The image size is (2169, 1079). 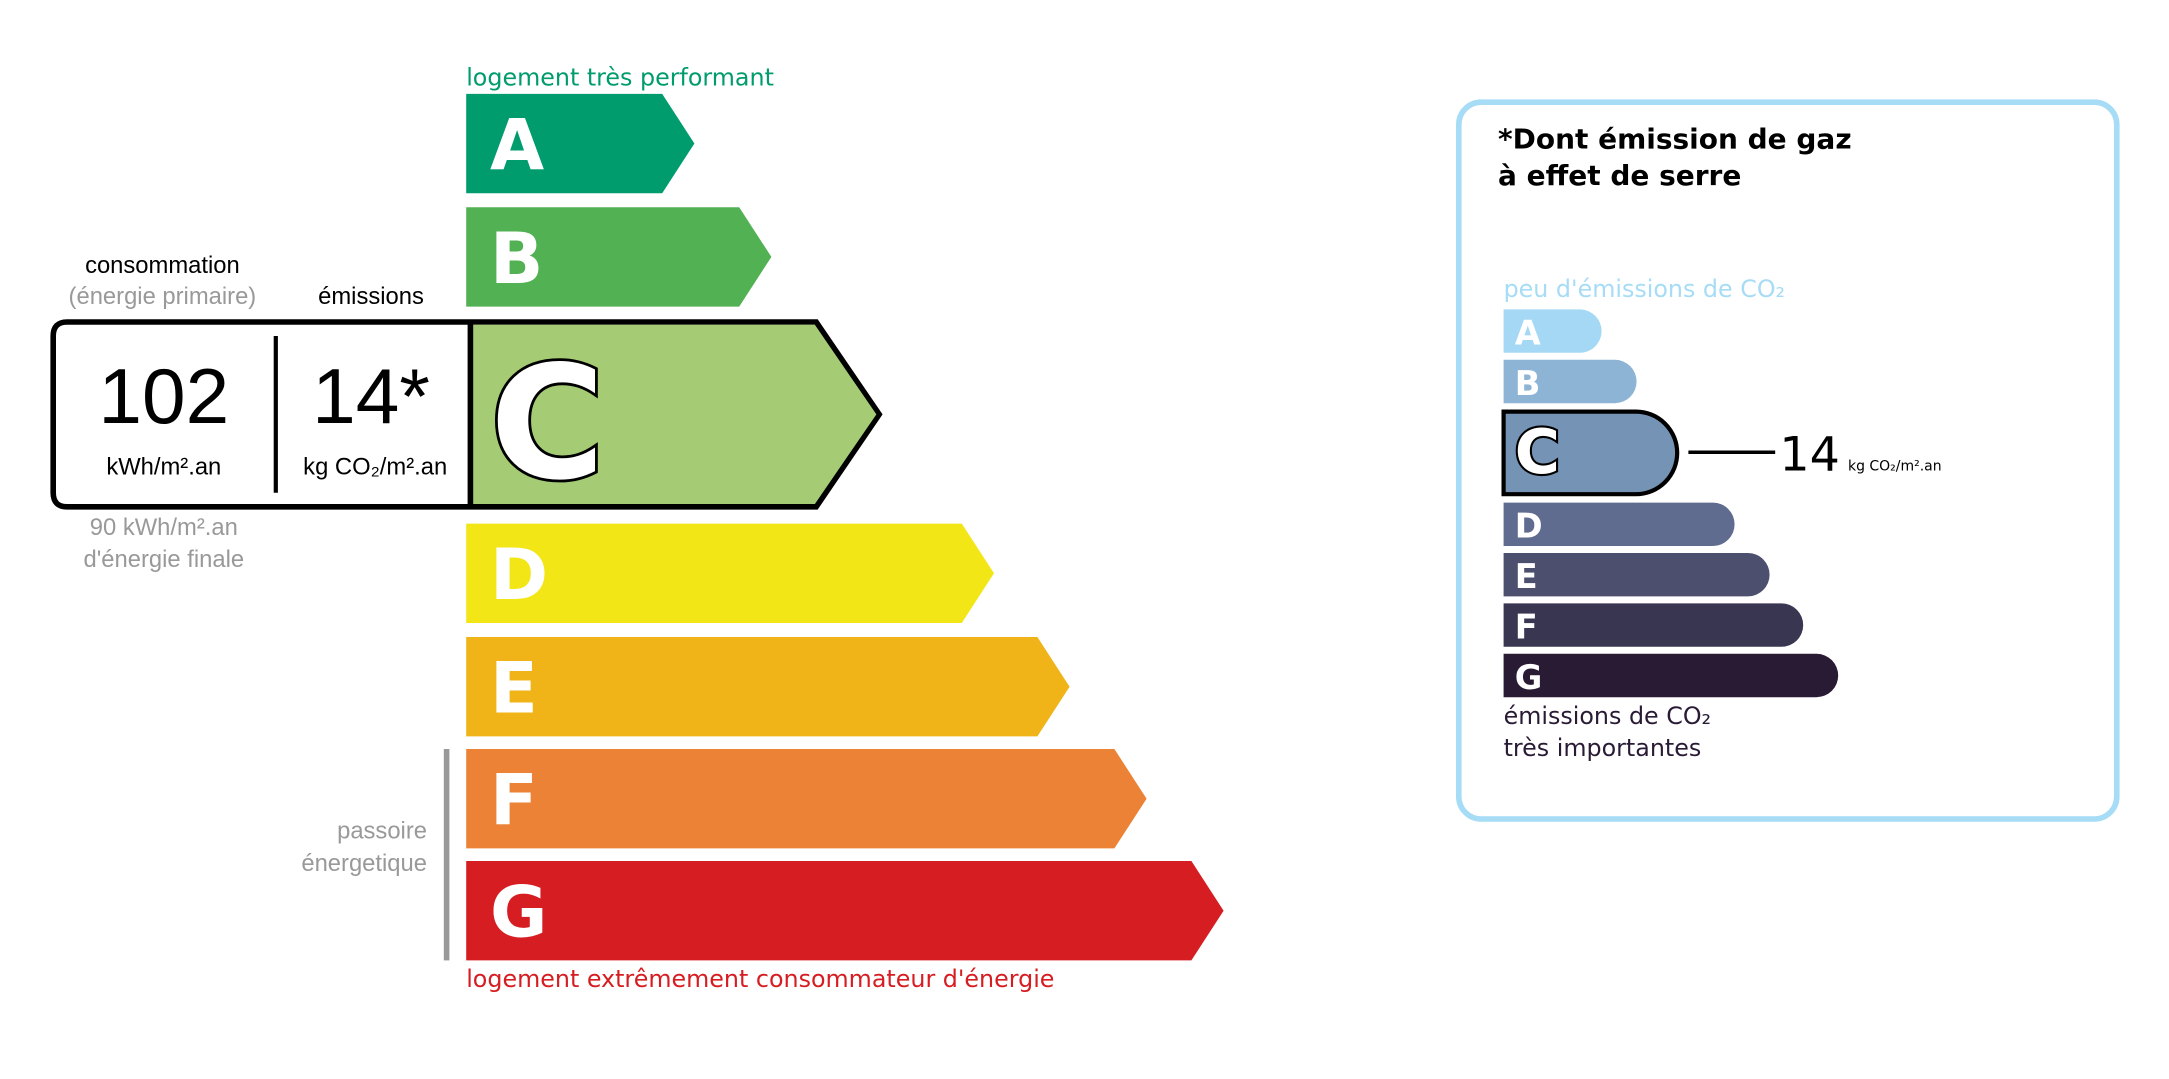 I want to click on consumption-value: 102, so click(x=163, y=396).